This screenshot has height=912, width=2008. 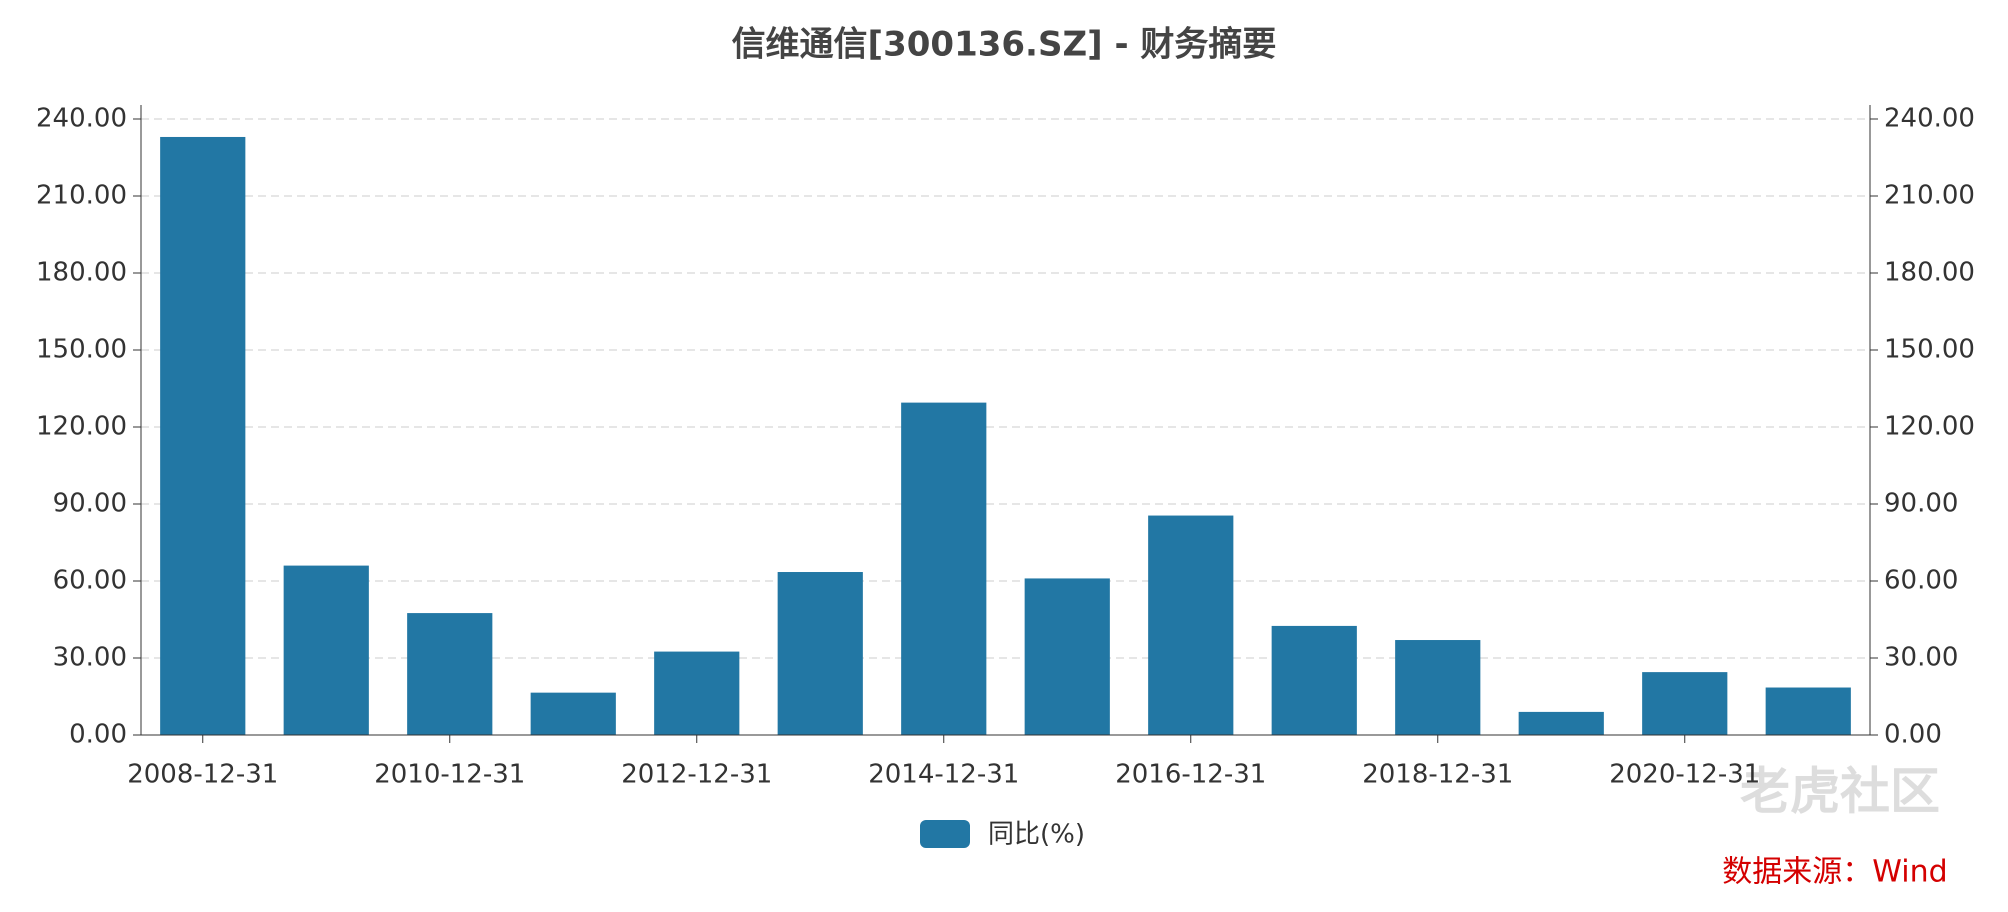 What do you see at coordinates (1929, 273) in the screenshot?
I see `y2-tick-label: 180.00` at bounding box center [1929, 273].